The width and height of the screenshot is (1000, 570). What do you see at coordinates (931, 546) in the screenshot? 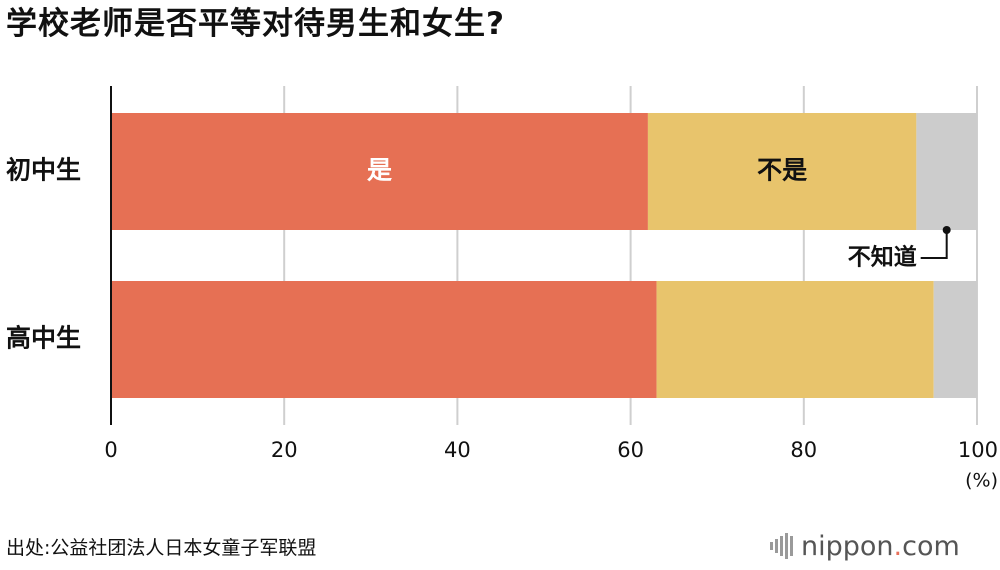
I see `logo-tld: com` at bounding box center [931, 546].